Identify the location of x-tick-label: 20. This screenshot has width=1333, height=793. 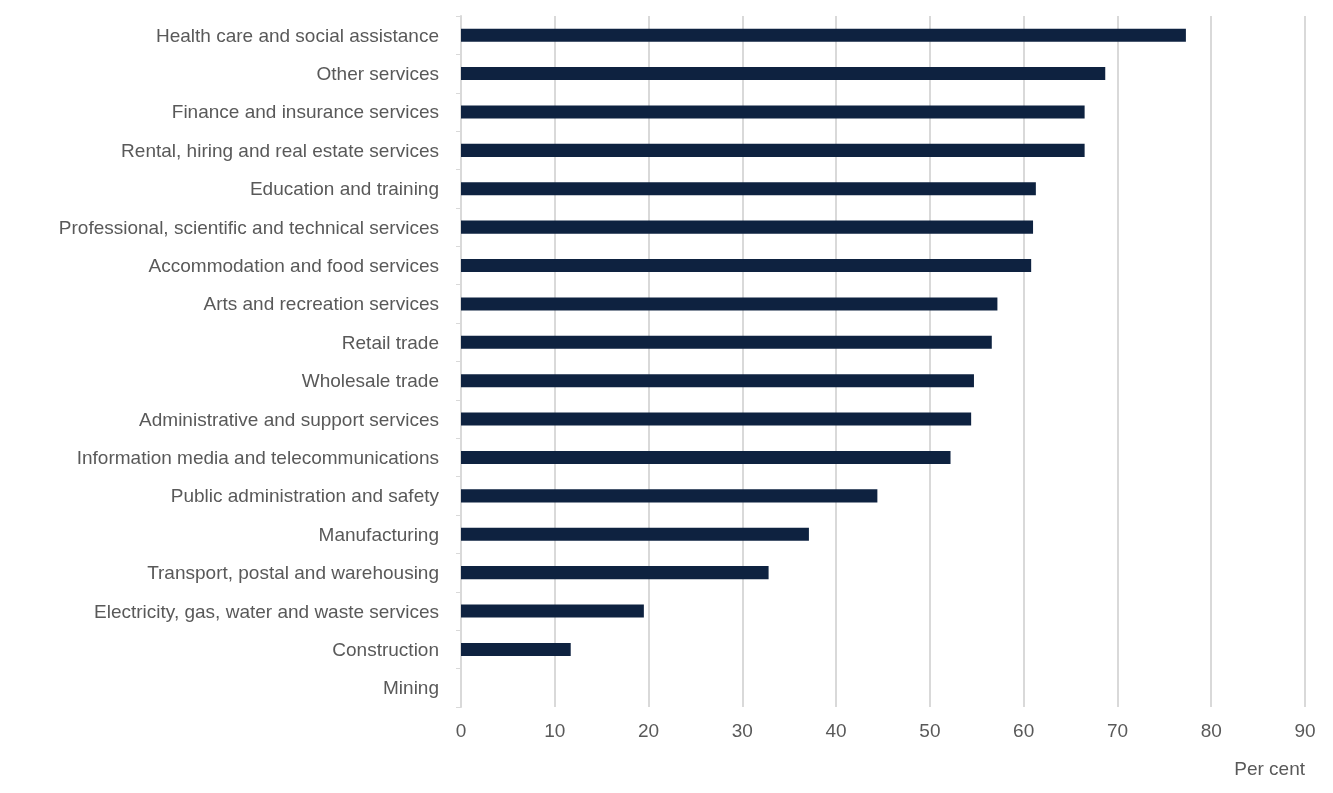
(648, 730).